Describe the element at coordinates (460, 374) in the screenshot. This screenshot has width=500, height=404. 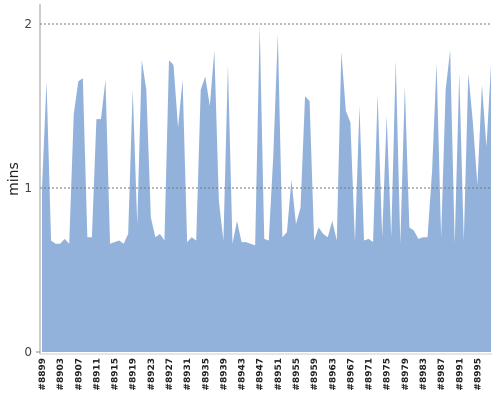
I see `x-tick-label: #8991` at that location.